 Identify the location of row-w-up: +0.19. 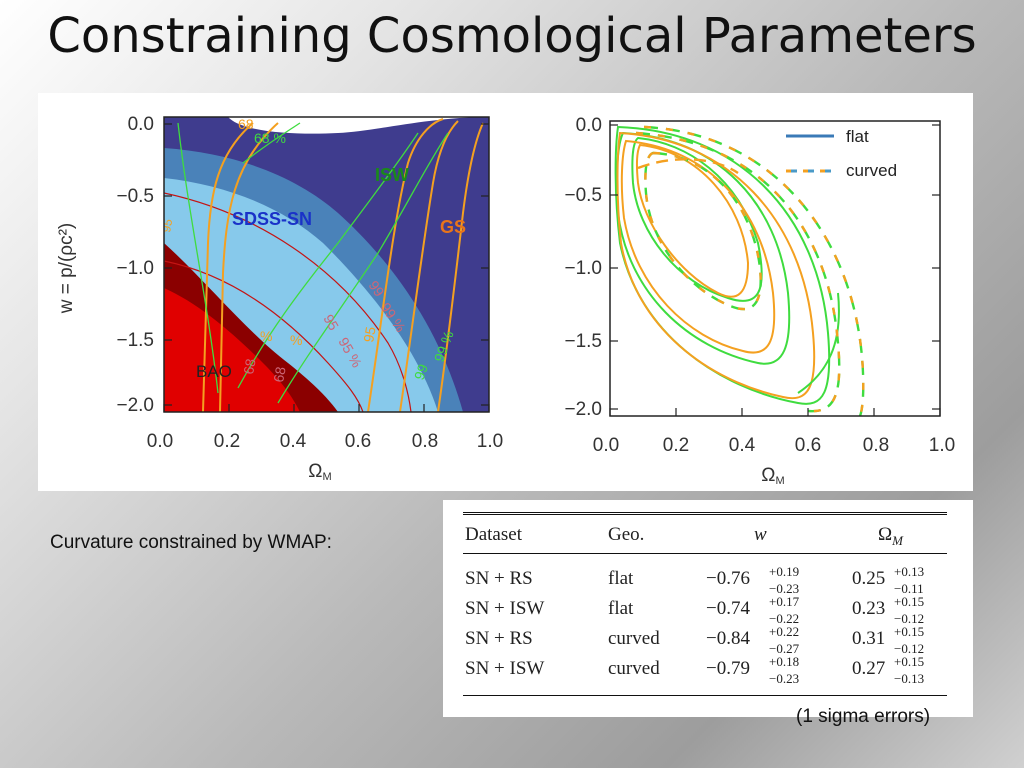
(784, 571).